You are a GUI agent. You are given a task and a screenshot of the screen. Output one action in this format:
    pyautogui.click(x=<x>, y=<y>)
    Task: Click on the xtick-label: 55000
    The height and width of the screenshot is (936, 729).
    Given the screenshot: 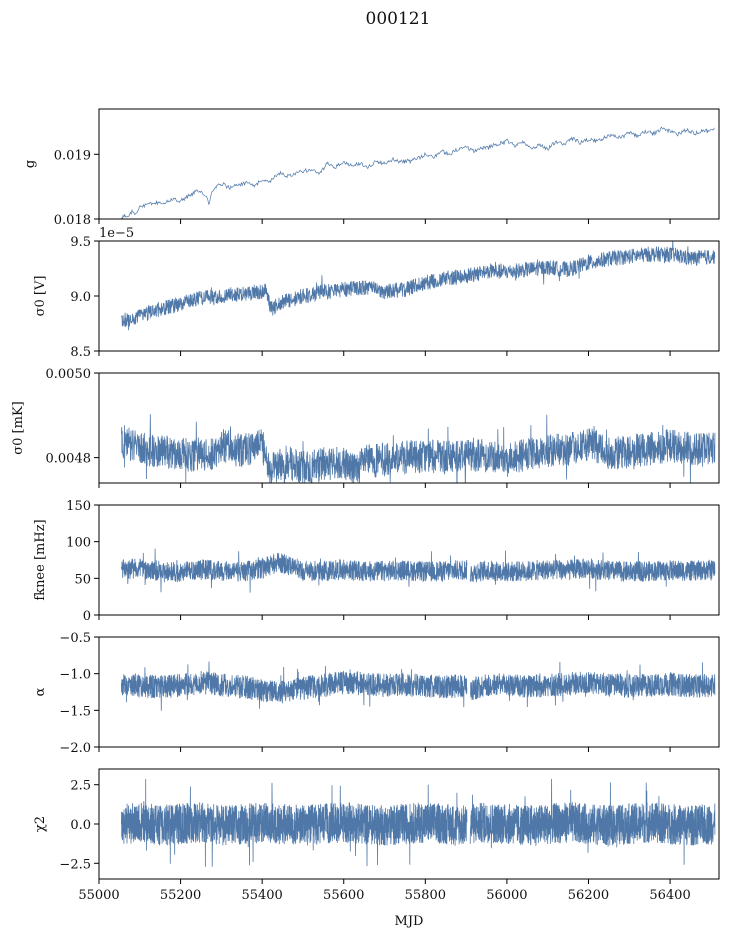 What is the action you would take?
    pyautogui.click(x=98, y=895)
    